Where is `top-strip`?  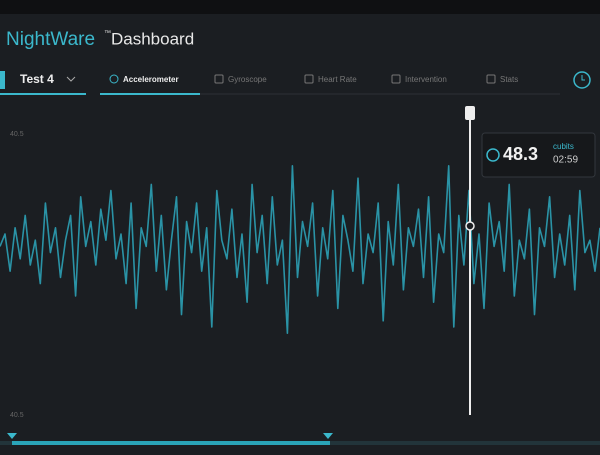 top-strip is located at coordinates (300, 7).